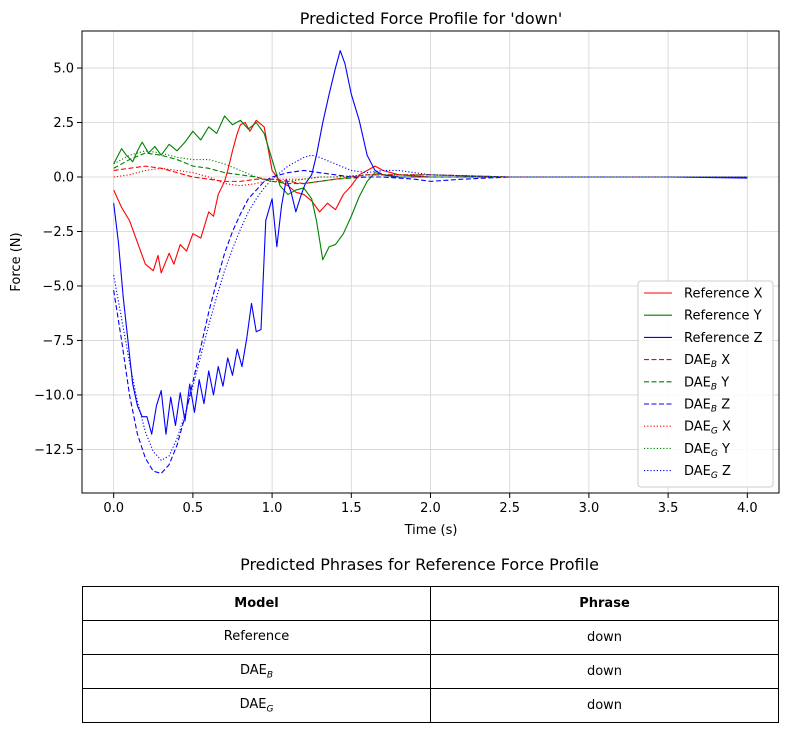 The height and width of the screenshot is (735, 789). Describe the element at coordinates (431, 530) in the screenshot. I see `x-axis-label: Time (s)` at that location.